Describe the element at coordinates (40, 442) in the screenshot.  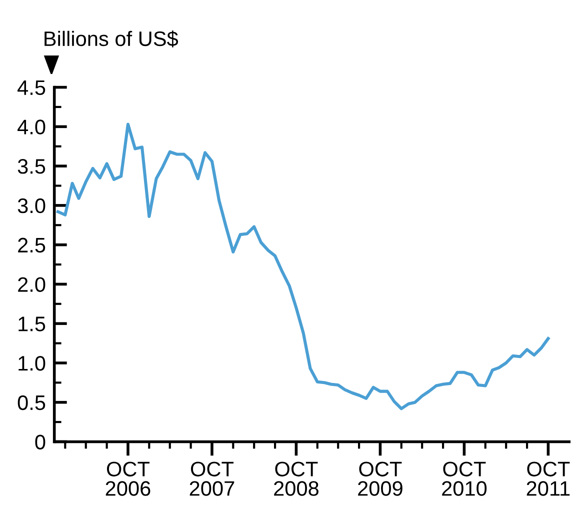
I see `y-tick-label: 0` at that location.